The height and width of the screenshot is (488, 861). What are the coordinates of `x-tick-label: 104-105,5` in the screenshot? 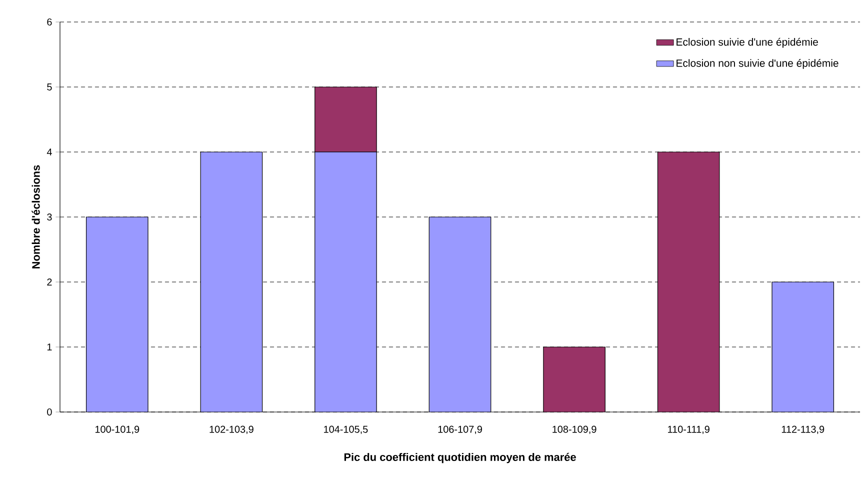 It's located at (346, 430).